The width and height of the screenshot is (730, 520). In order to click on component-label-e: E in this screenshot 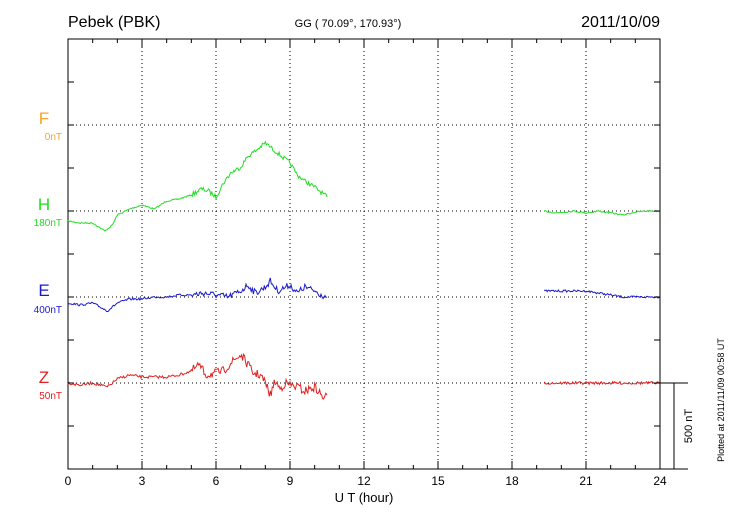, I will do `click(43, 290)`.